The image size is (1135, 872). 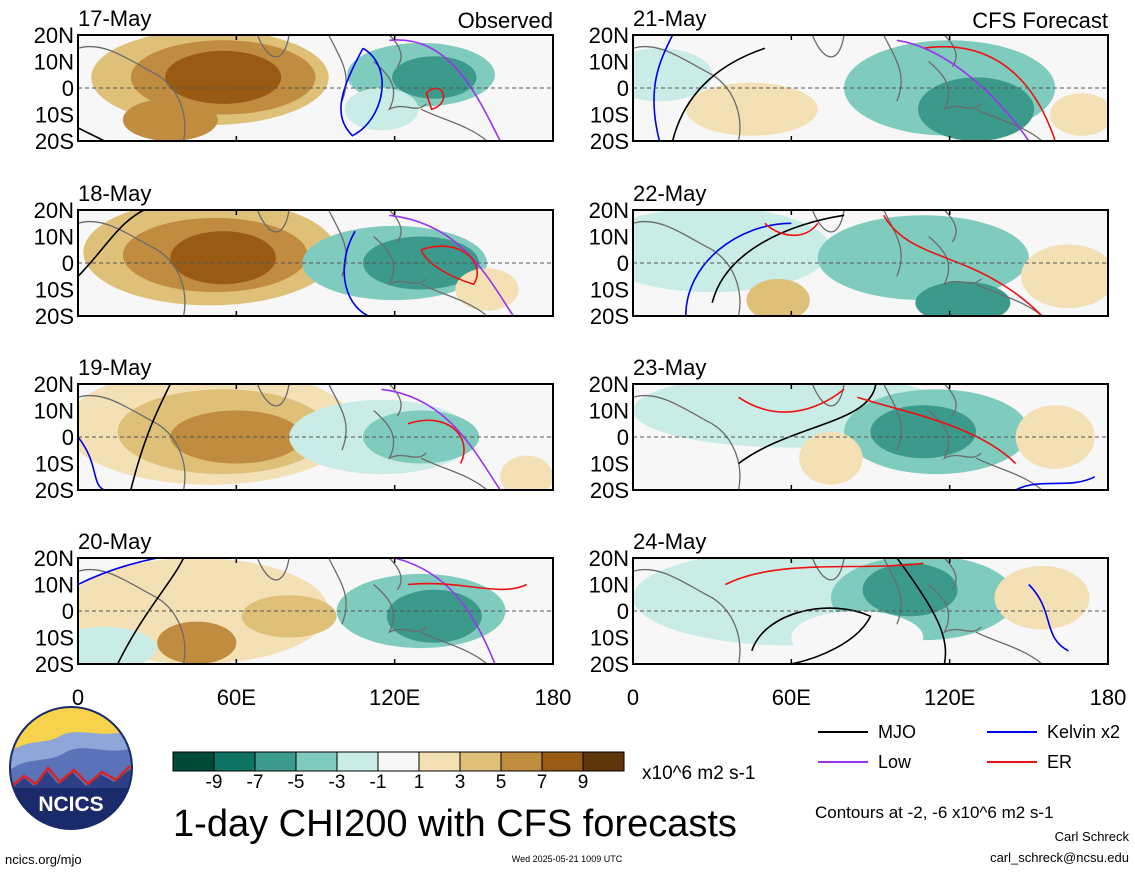 I want to click on colorbar-tick-label: -5, so click(x=296, y=782).